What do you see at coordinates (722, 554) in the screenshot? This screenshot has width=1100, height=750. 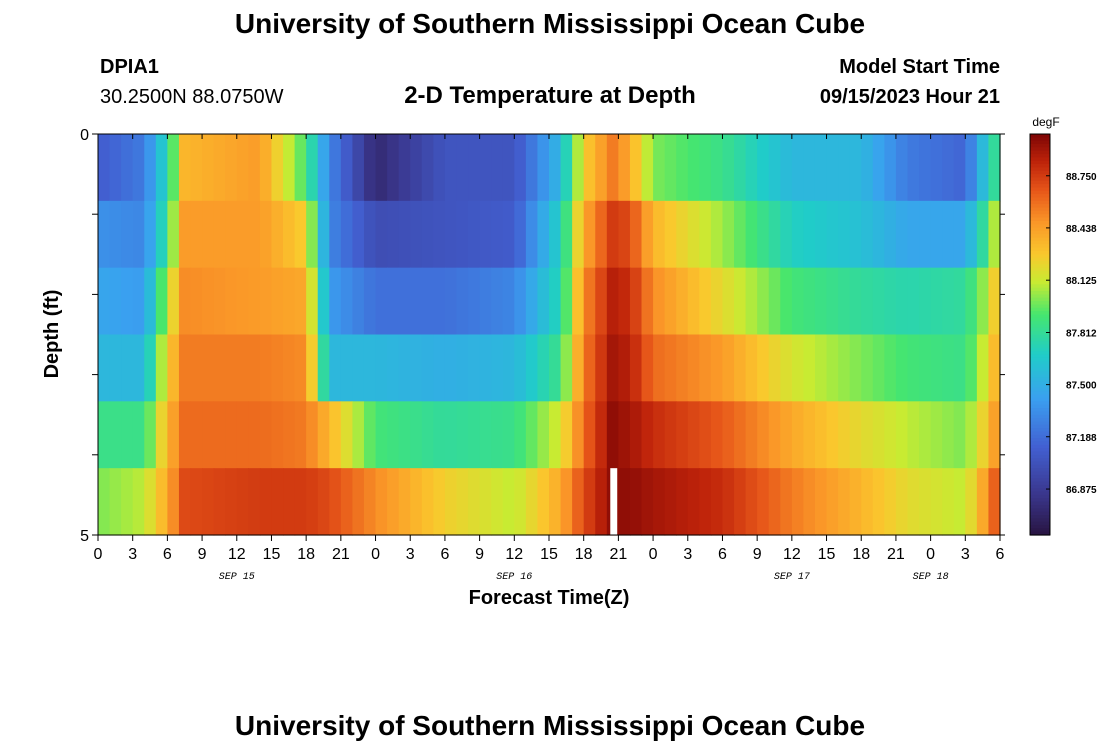 I see `x-tick-label: 6` at bounding box center [722, 554].